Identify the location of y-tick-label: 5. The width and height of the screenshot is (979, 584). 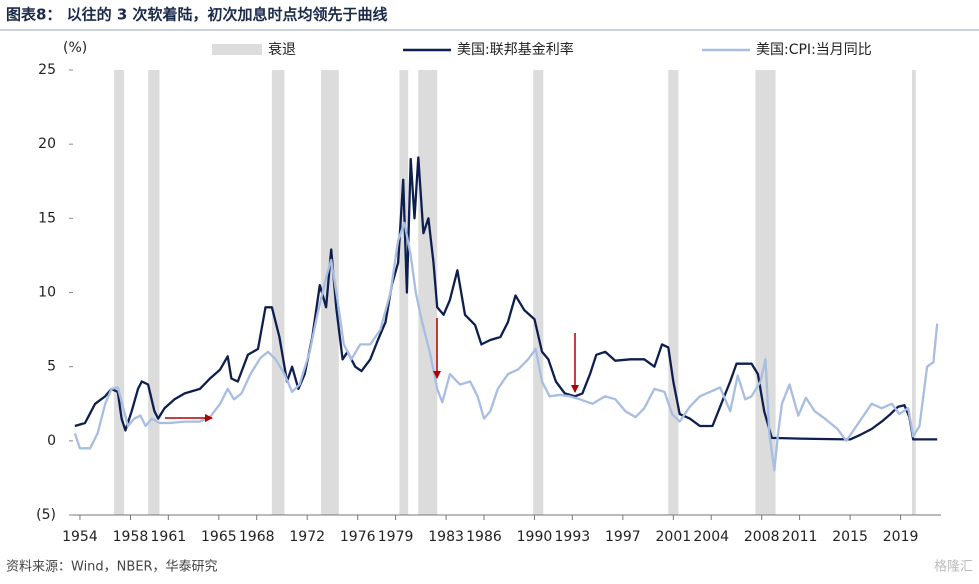
(51, 367).